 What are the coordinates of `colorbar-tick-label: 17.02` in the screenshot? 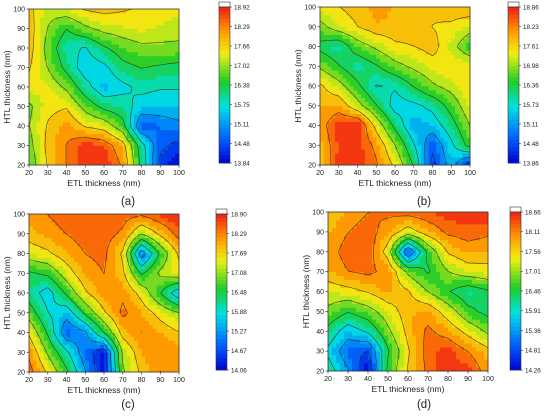 It's located at (242, 66).